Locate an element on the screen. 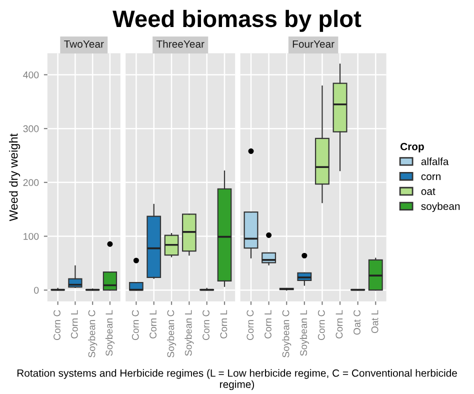 The height and width of the screenshot is (394, 474). x-tick-label: Oat C is located at coordinates (357, 322).